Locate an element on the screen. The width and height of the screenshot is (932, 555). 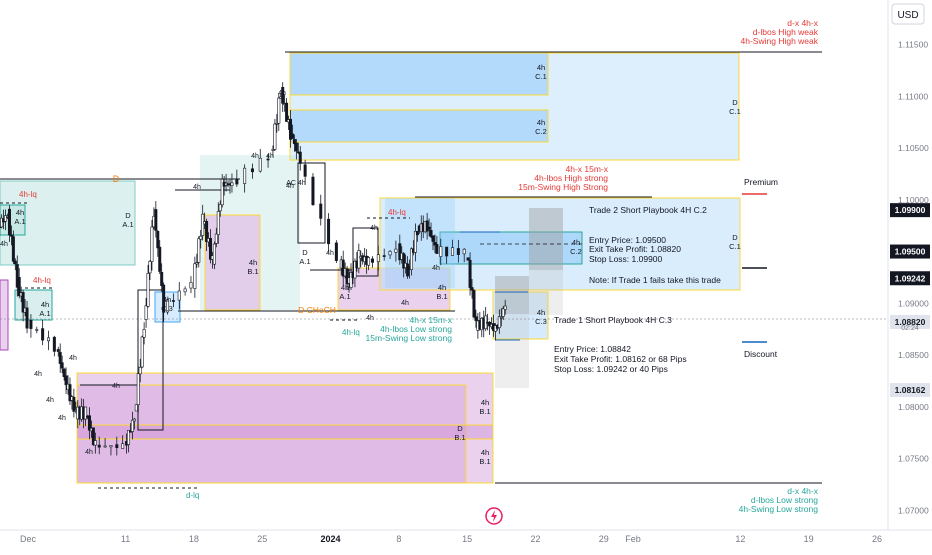
zone-purple-db1 is located at coordinates (285, 432).